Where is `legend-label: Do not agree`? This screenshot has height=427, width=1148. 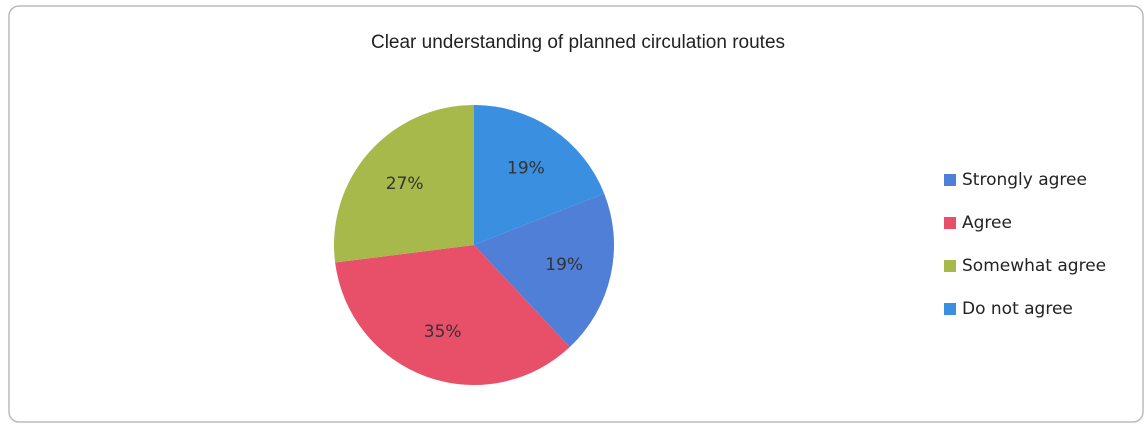 legend-label: Do not agree is located at coordinates (1017, 309).